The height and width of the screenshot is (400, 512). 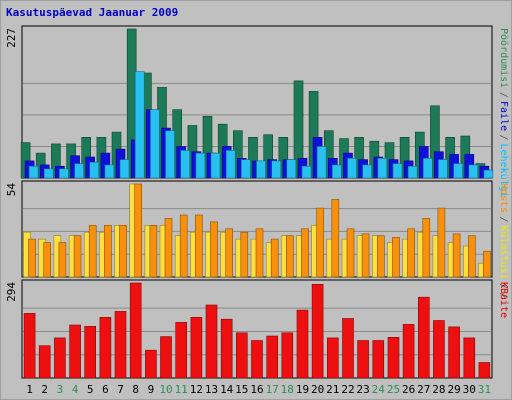 What do you see at coordinates (120, 389) in the screenshot?
I see `x-tick-label-day-7: 7` at bounding box center [120, 389].